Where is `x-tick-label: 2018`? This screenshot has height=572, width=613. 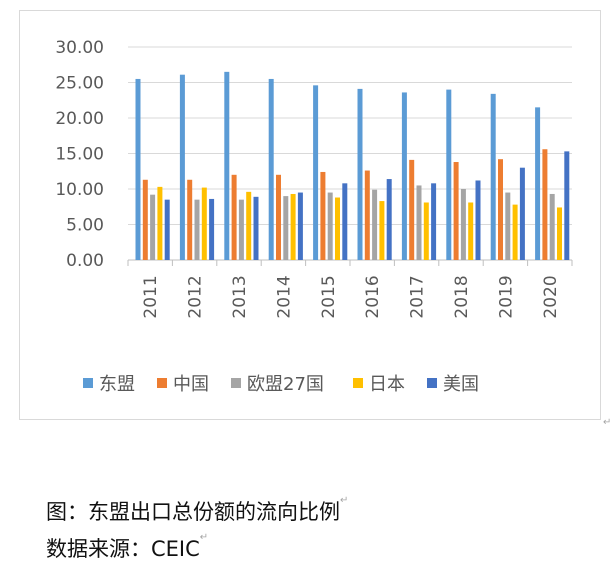
x-tick-label: 2018 is located at coordinates (462, 296).